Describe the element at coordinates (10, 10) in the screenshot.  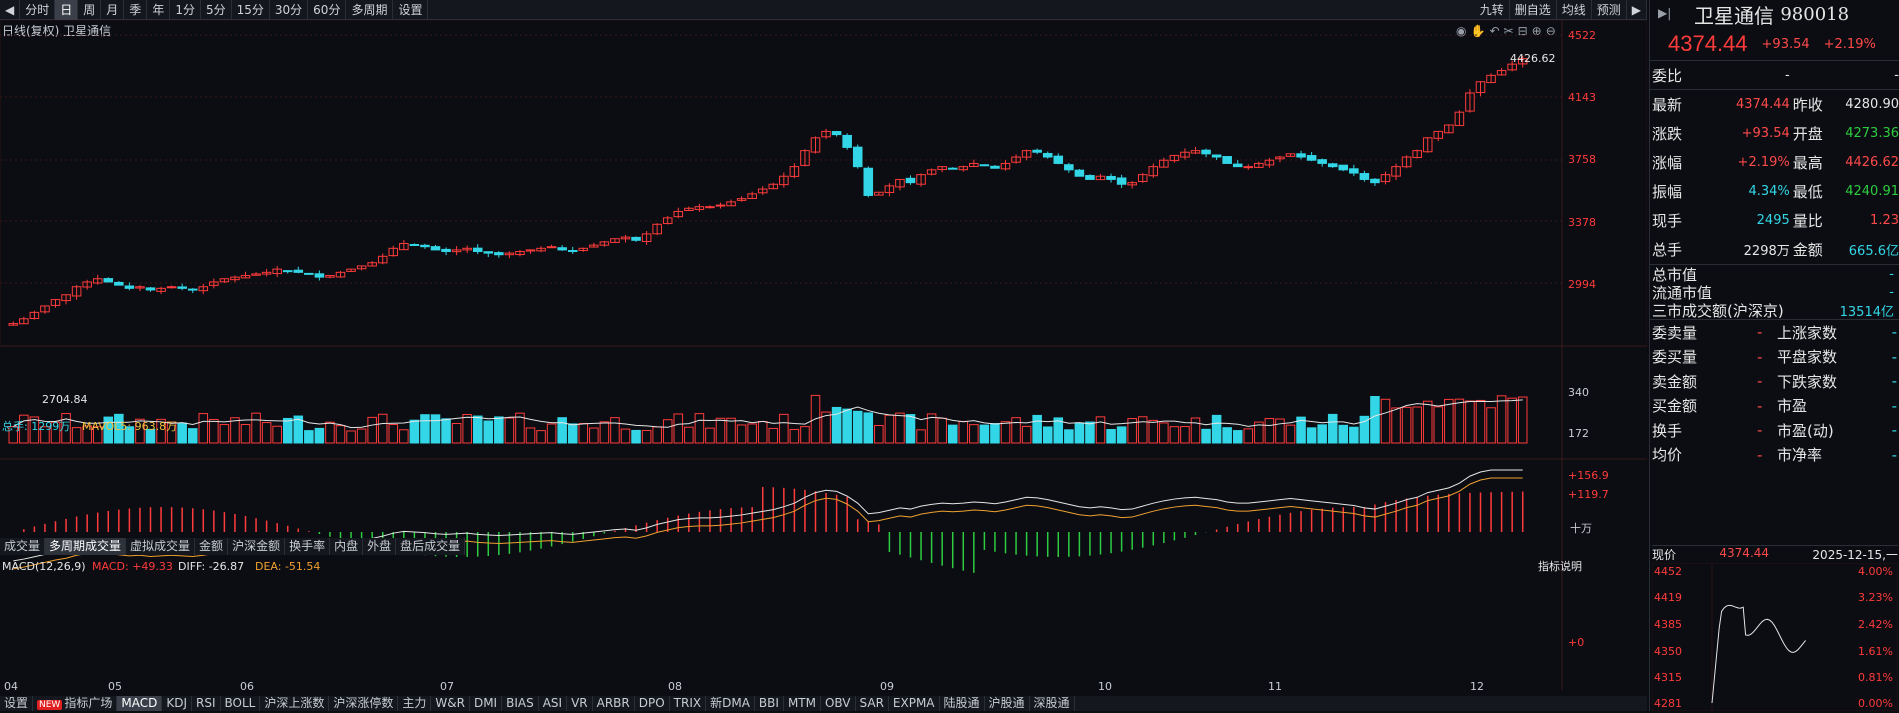
I see `prev-icon: ◀` at that location.